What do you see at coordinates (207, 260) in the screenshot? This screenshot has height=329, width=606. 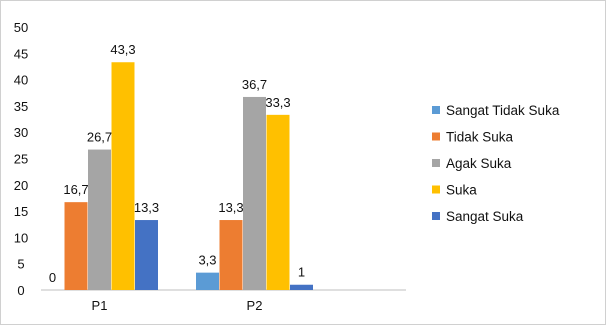 I see `data-label: 3,3` at bounding box center [207, 260].